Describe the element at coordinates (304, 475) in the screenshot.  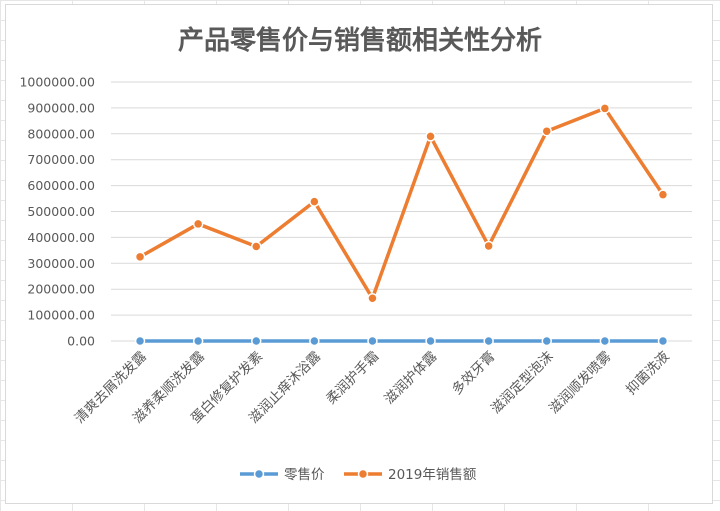
I see `legend-label: 零售价` at that location.